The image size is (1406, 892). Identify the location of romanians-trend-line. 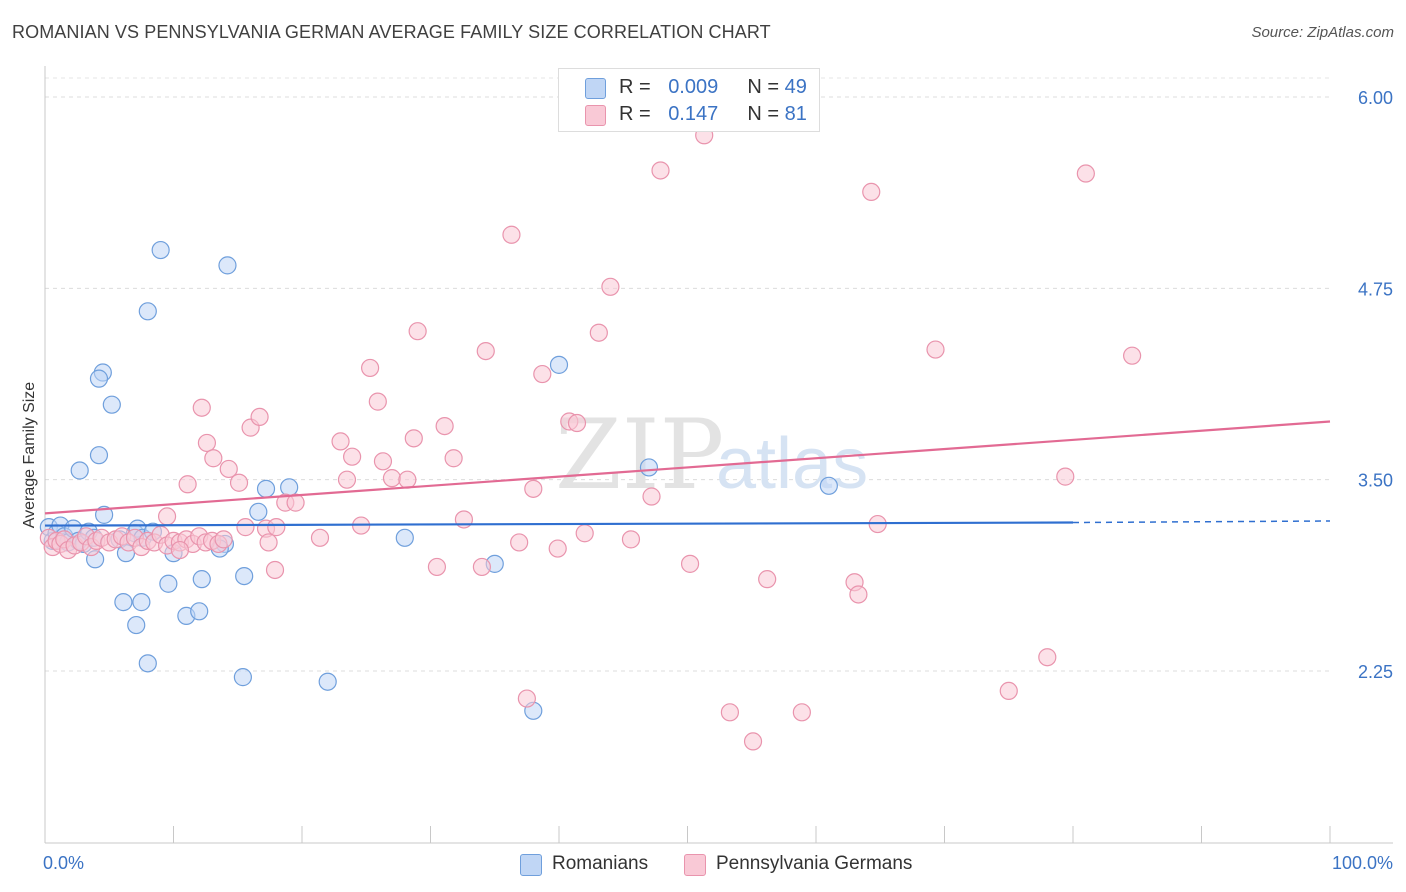
(559, 524).